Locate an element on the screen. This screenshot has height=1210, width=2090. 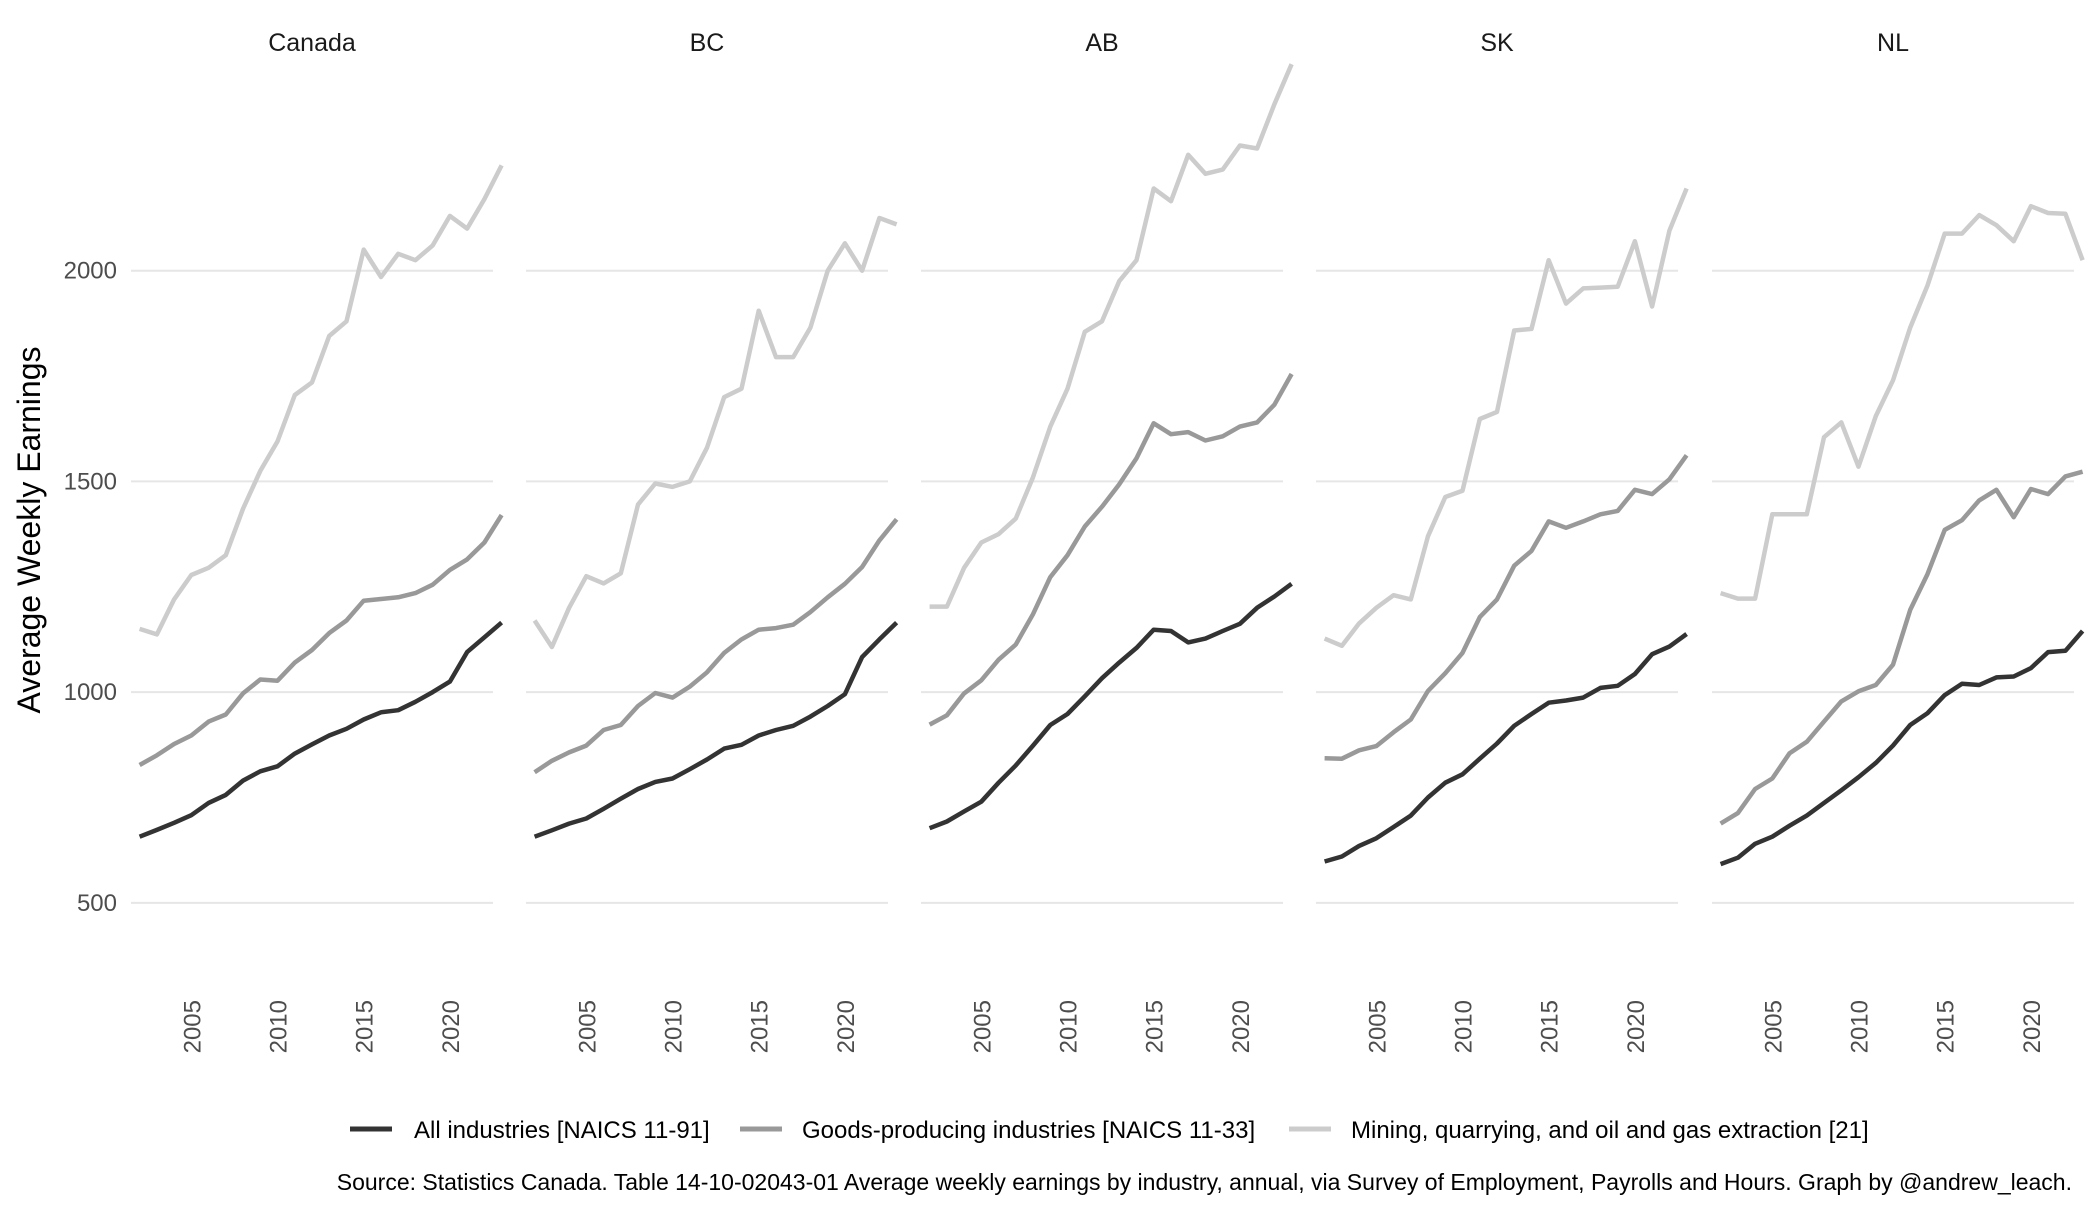
legend-item: Goods-producing industries [NAICS 11-33] is located at coordinates (997, 1130).